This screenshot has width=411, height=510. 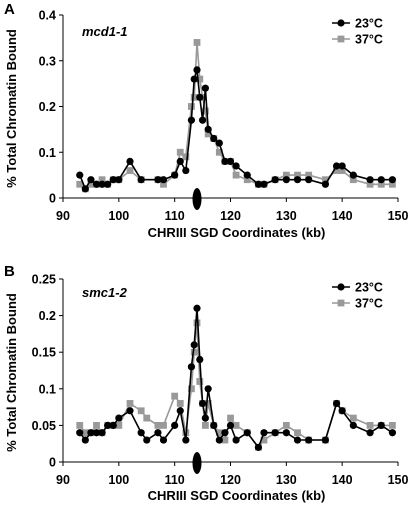 What do you see at coordinates (44, 353) in the screenshot?
I see `y-tick-label: 0.15` at bounding box center [44, 353].